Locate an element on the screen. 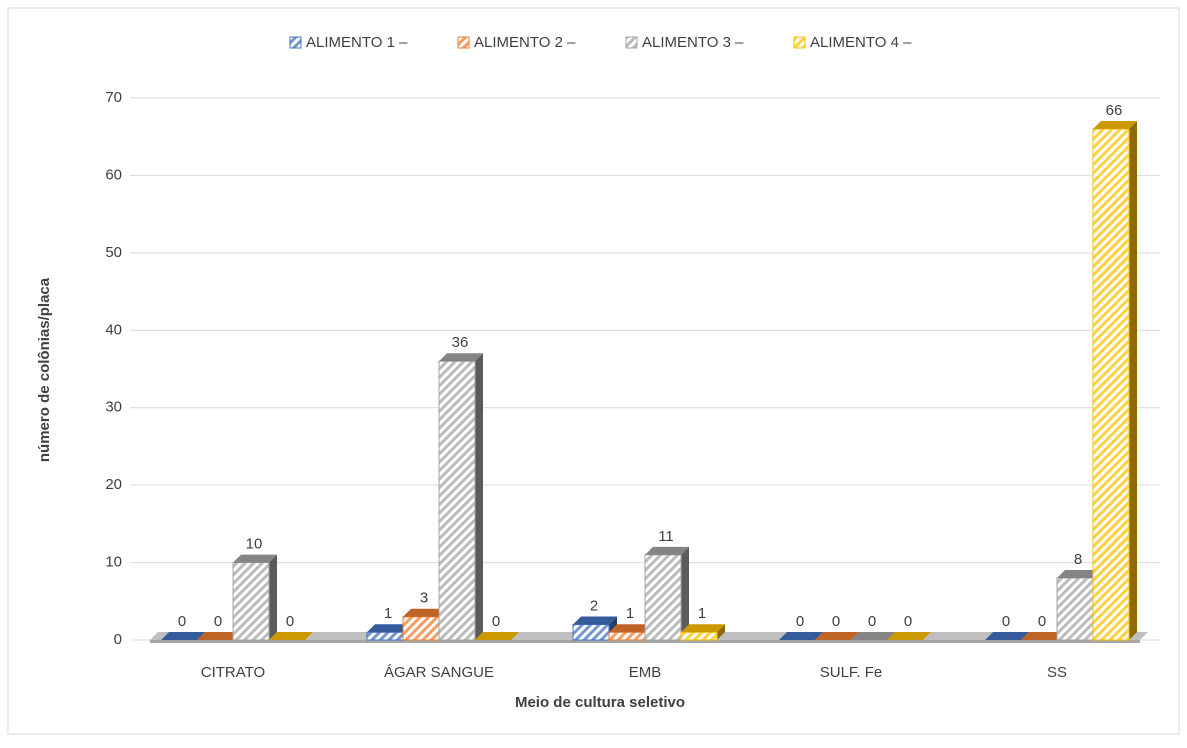 This screenshot has height=748, width=1187. y-tick-label: 10 is located at coordinates (113, 562).